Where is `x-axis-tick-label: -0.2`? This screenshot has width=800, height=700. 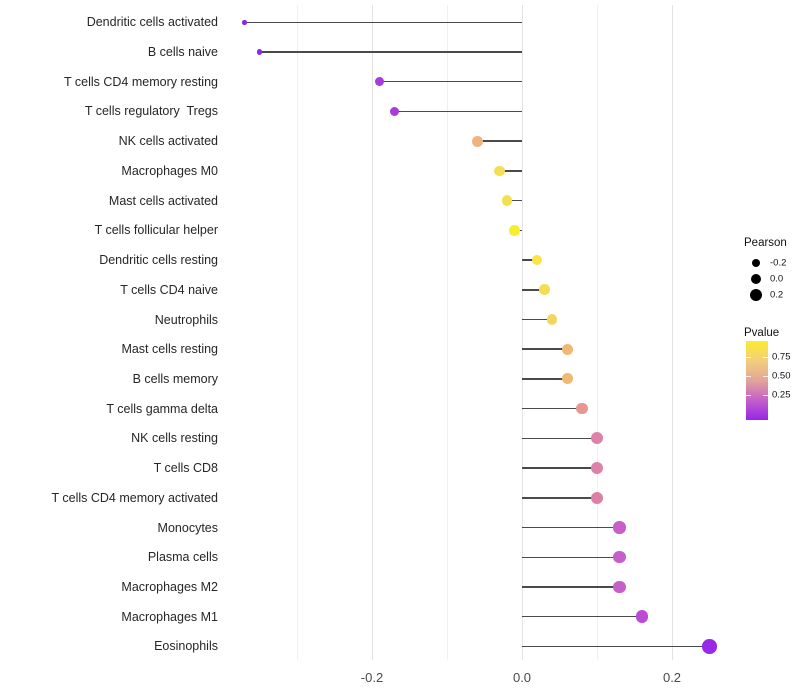 x-axis-tick-label: -0.2 is located at coordinates (372, 677).